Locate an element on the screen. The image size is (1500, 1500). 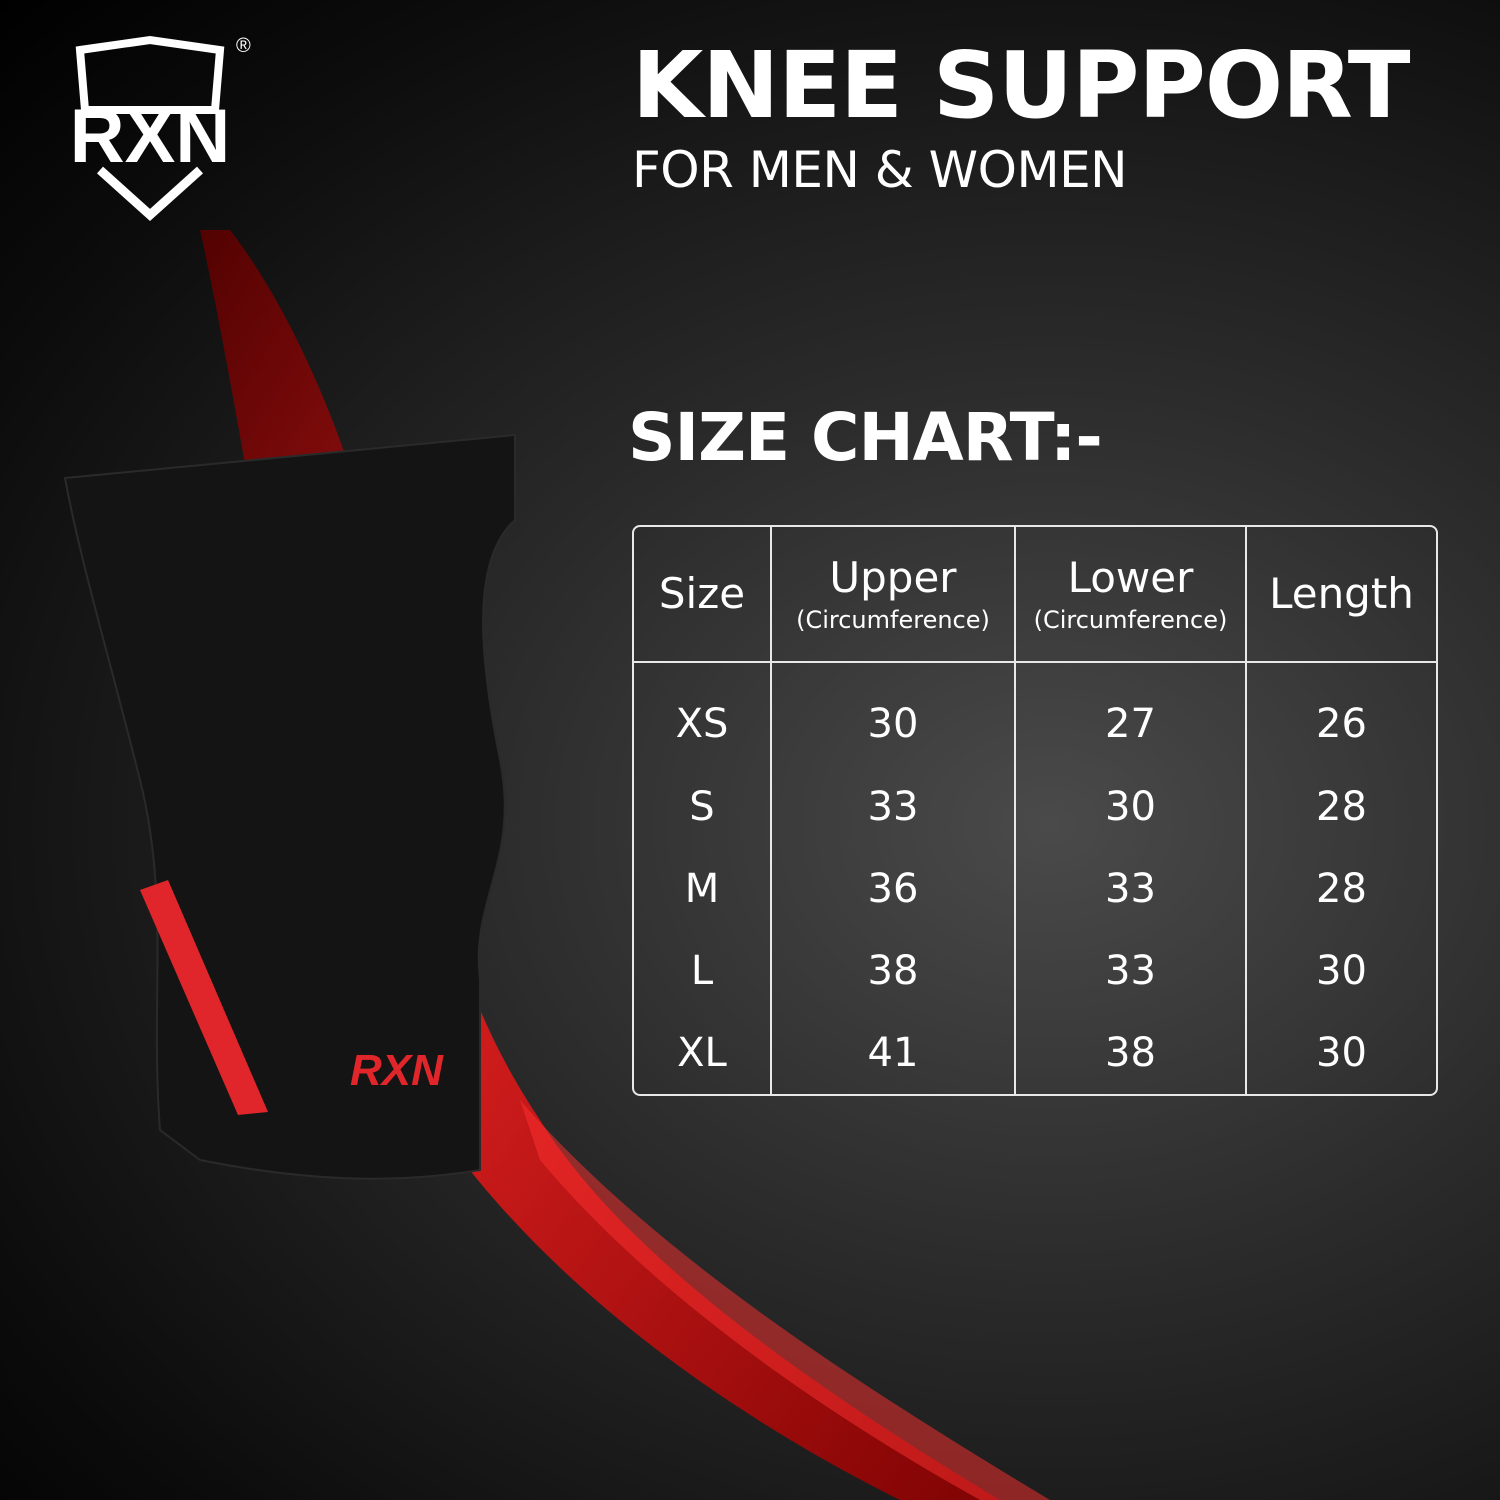
column-header-upper: Upper (Circumference) is located at coordinates (892, 595).